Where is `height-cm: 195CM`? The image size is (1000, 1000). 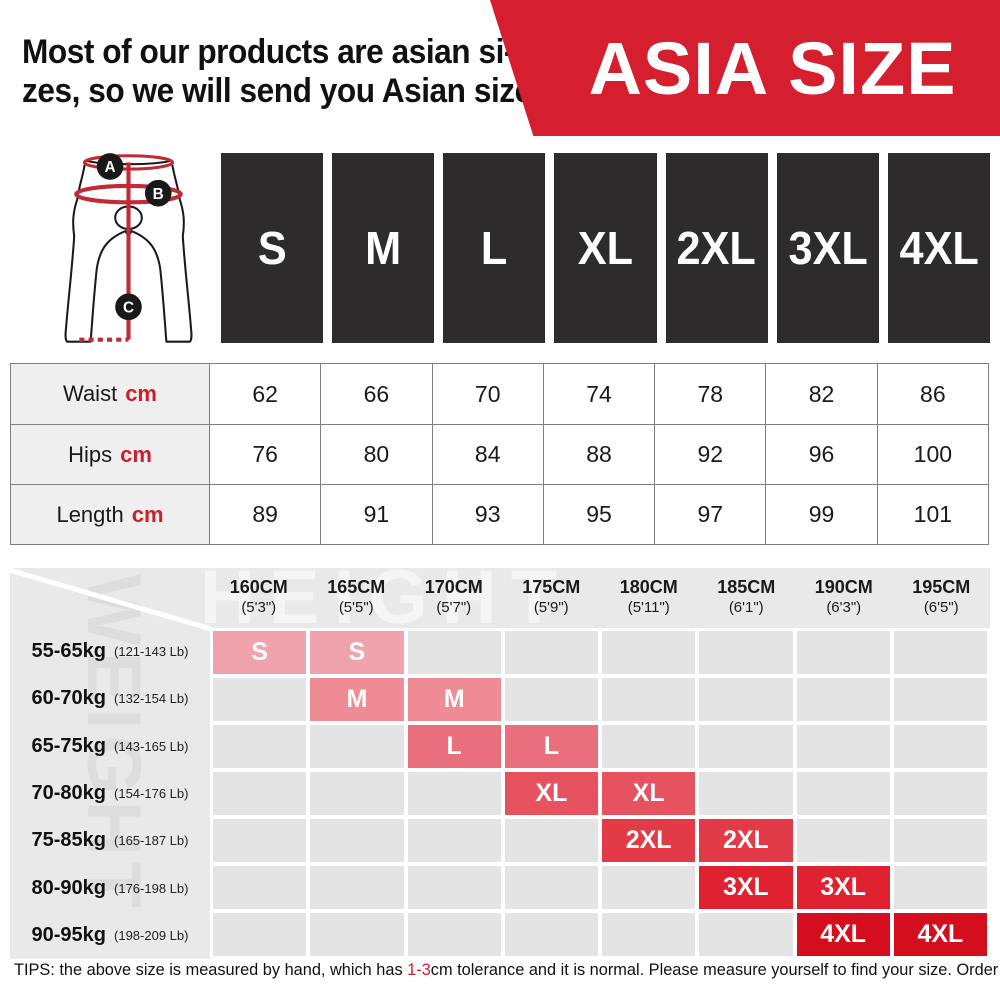 height-cm: 195CM is located at coordinates (941, 587).